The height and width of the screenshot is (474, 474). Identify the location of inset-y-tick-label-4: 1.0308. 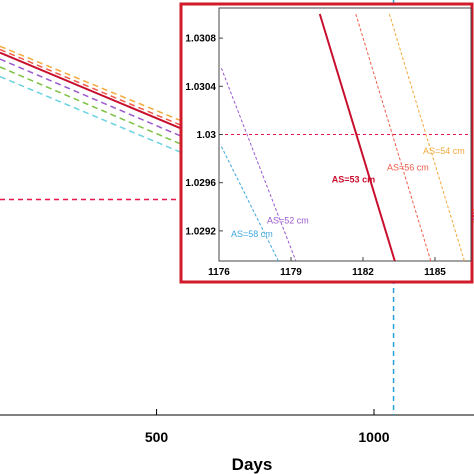
(200, 39).